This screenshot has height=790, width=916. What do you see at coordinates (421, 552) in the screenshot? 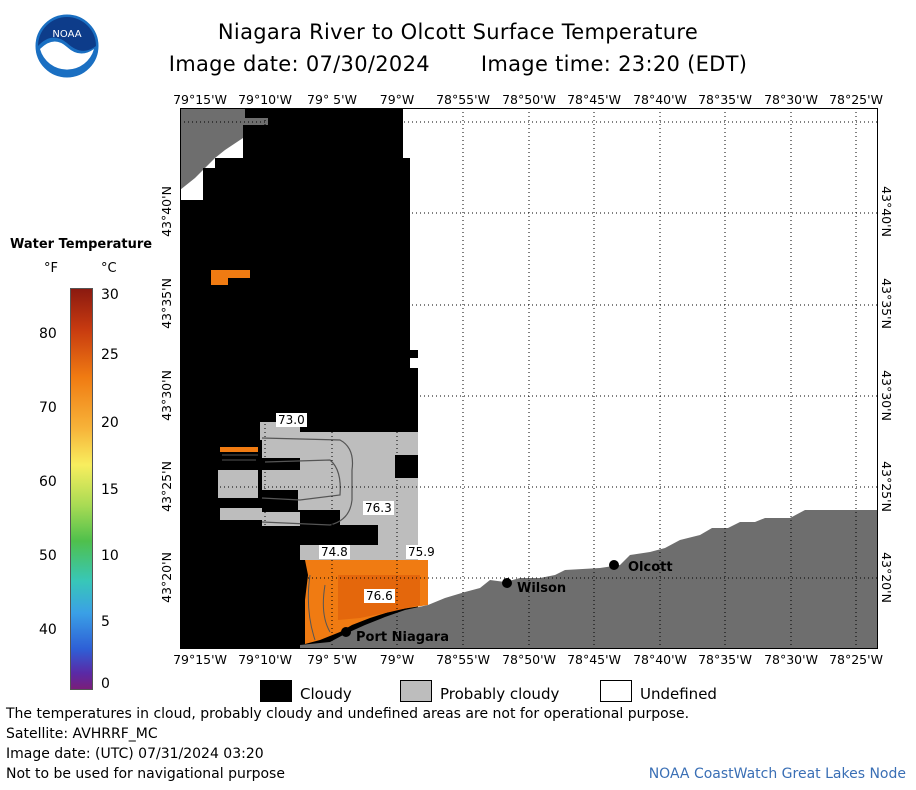
I see `temperature-label: 75.9` at bounding box center [421, 552].